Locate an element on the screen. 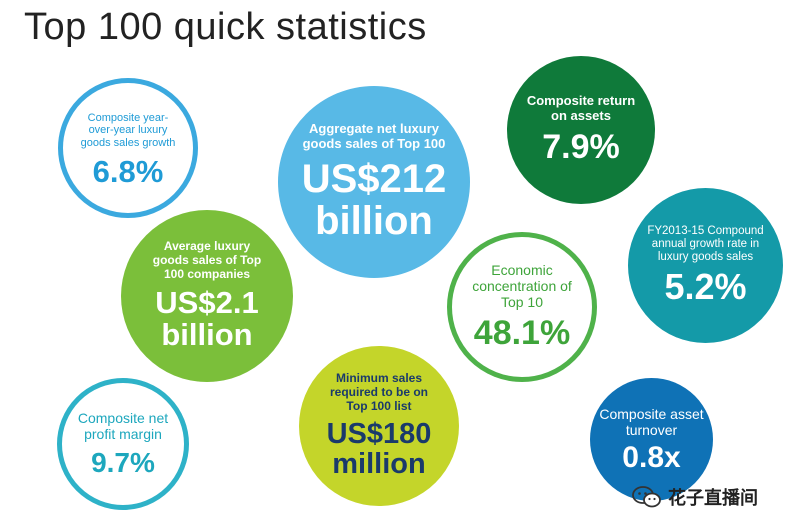 Image resolution: width=800 pixels, height=529 pixels. stat-average-value: US$2.1 billion is located at coordinates (207, 318).